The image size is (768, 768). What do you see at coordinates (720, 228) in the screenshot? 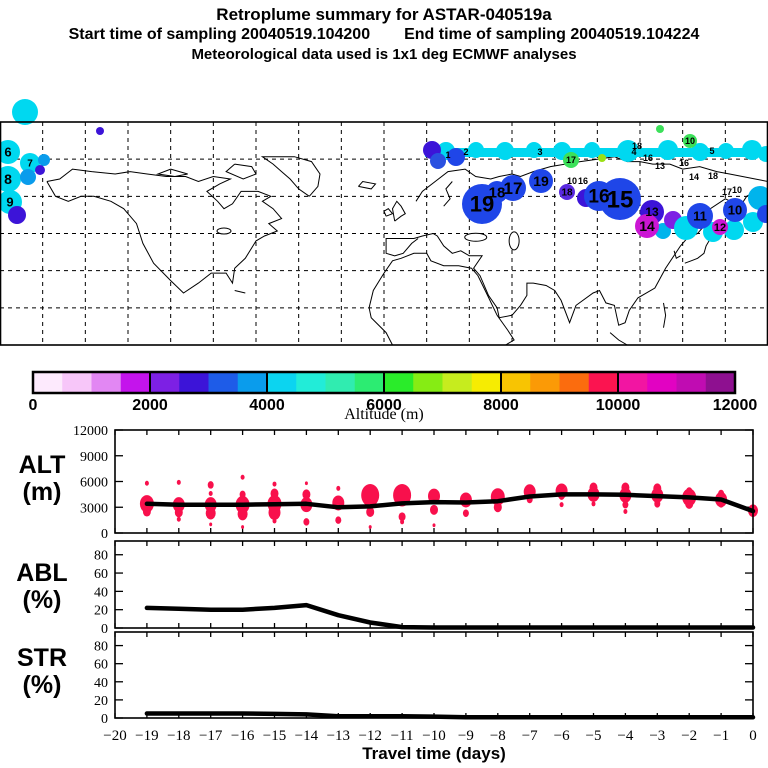
I see `svg-text: 12` at bounding box center [720, 228].